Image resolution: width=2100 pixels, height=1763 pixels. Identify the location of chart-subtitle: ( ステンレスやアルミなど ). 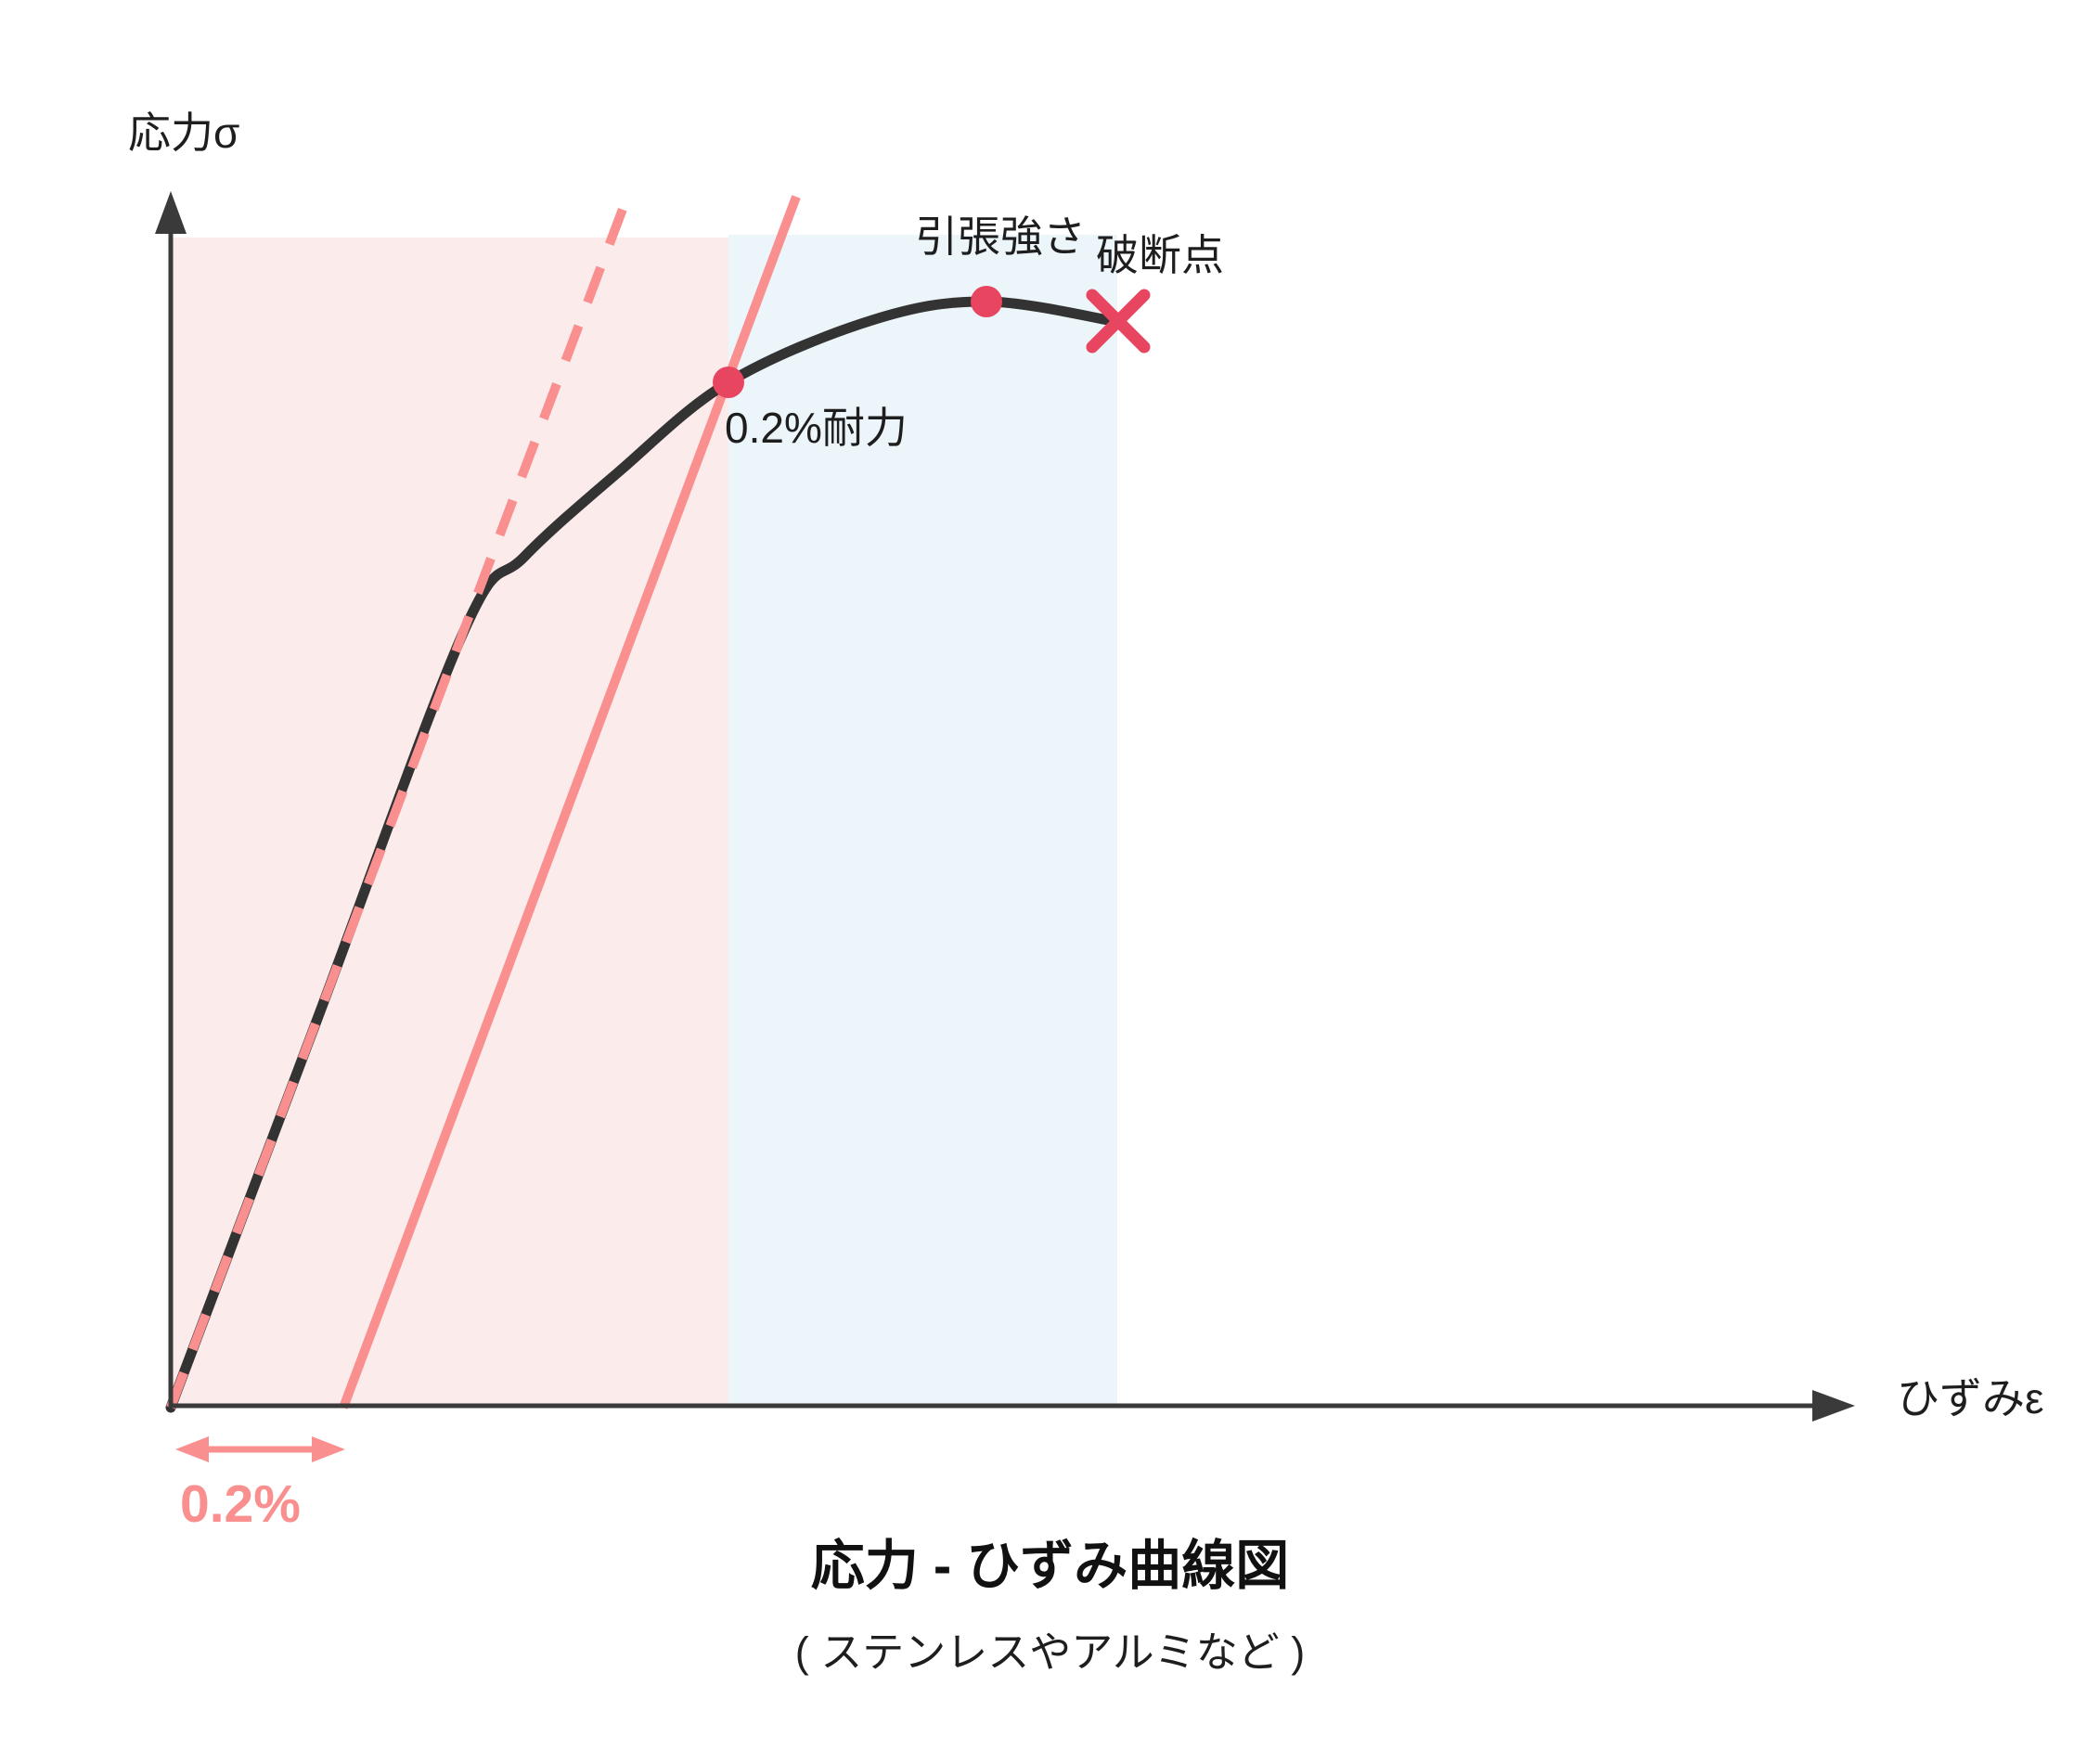
(1050, 1652).